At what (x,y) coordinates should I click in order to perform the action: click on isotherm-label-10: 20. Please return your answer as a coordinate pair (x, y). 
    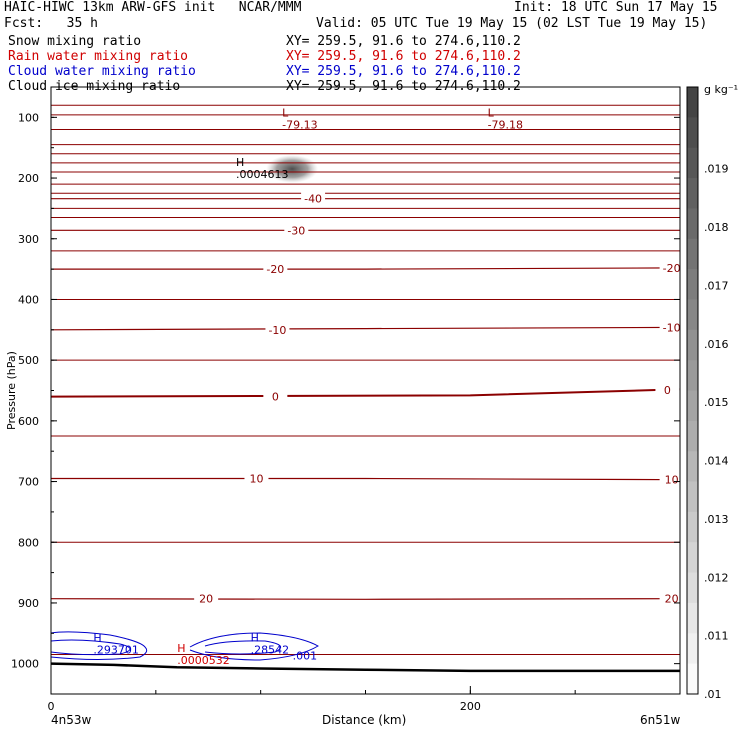
    Looking at the image, I should click on (206, 599).